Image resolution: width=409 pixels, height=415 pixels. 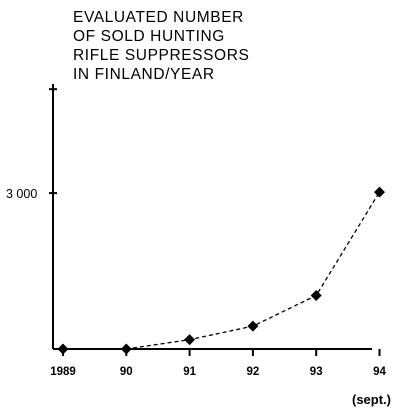 I want to click on x-tick-label: 1989, so click(x=63, y=372).